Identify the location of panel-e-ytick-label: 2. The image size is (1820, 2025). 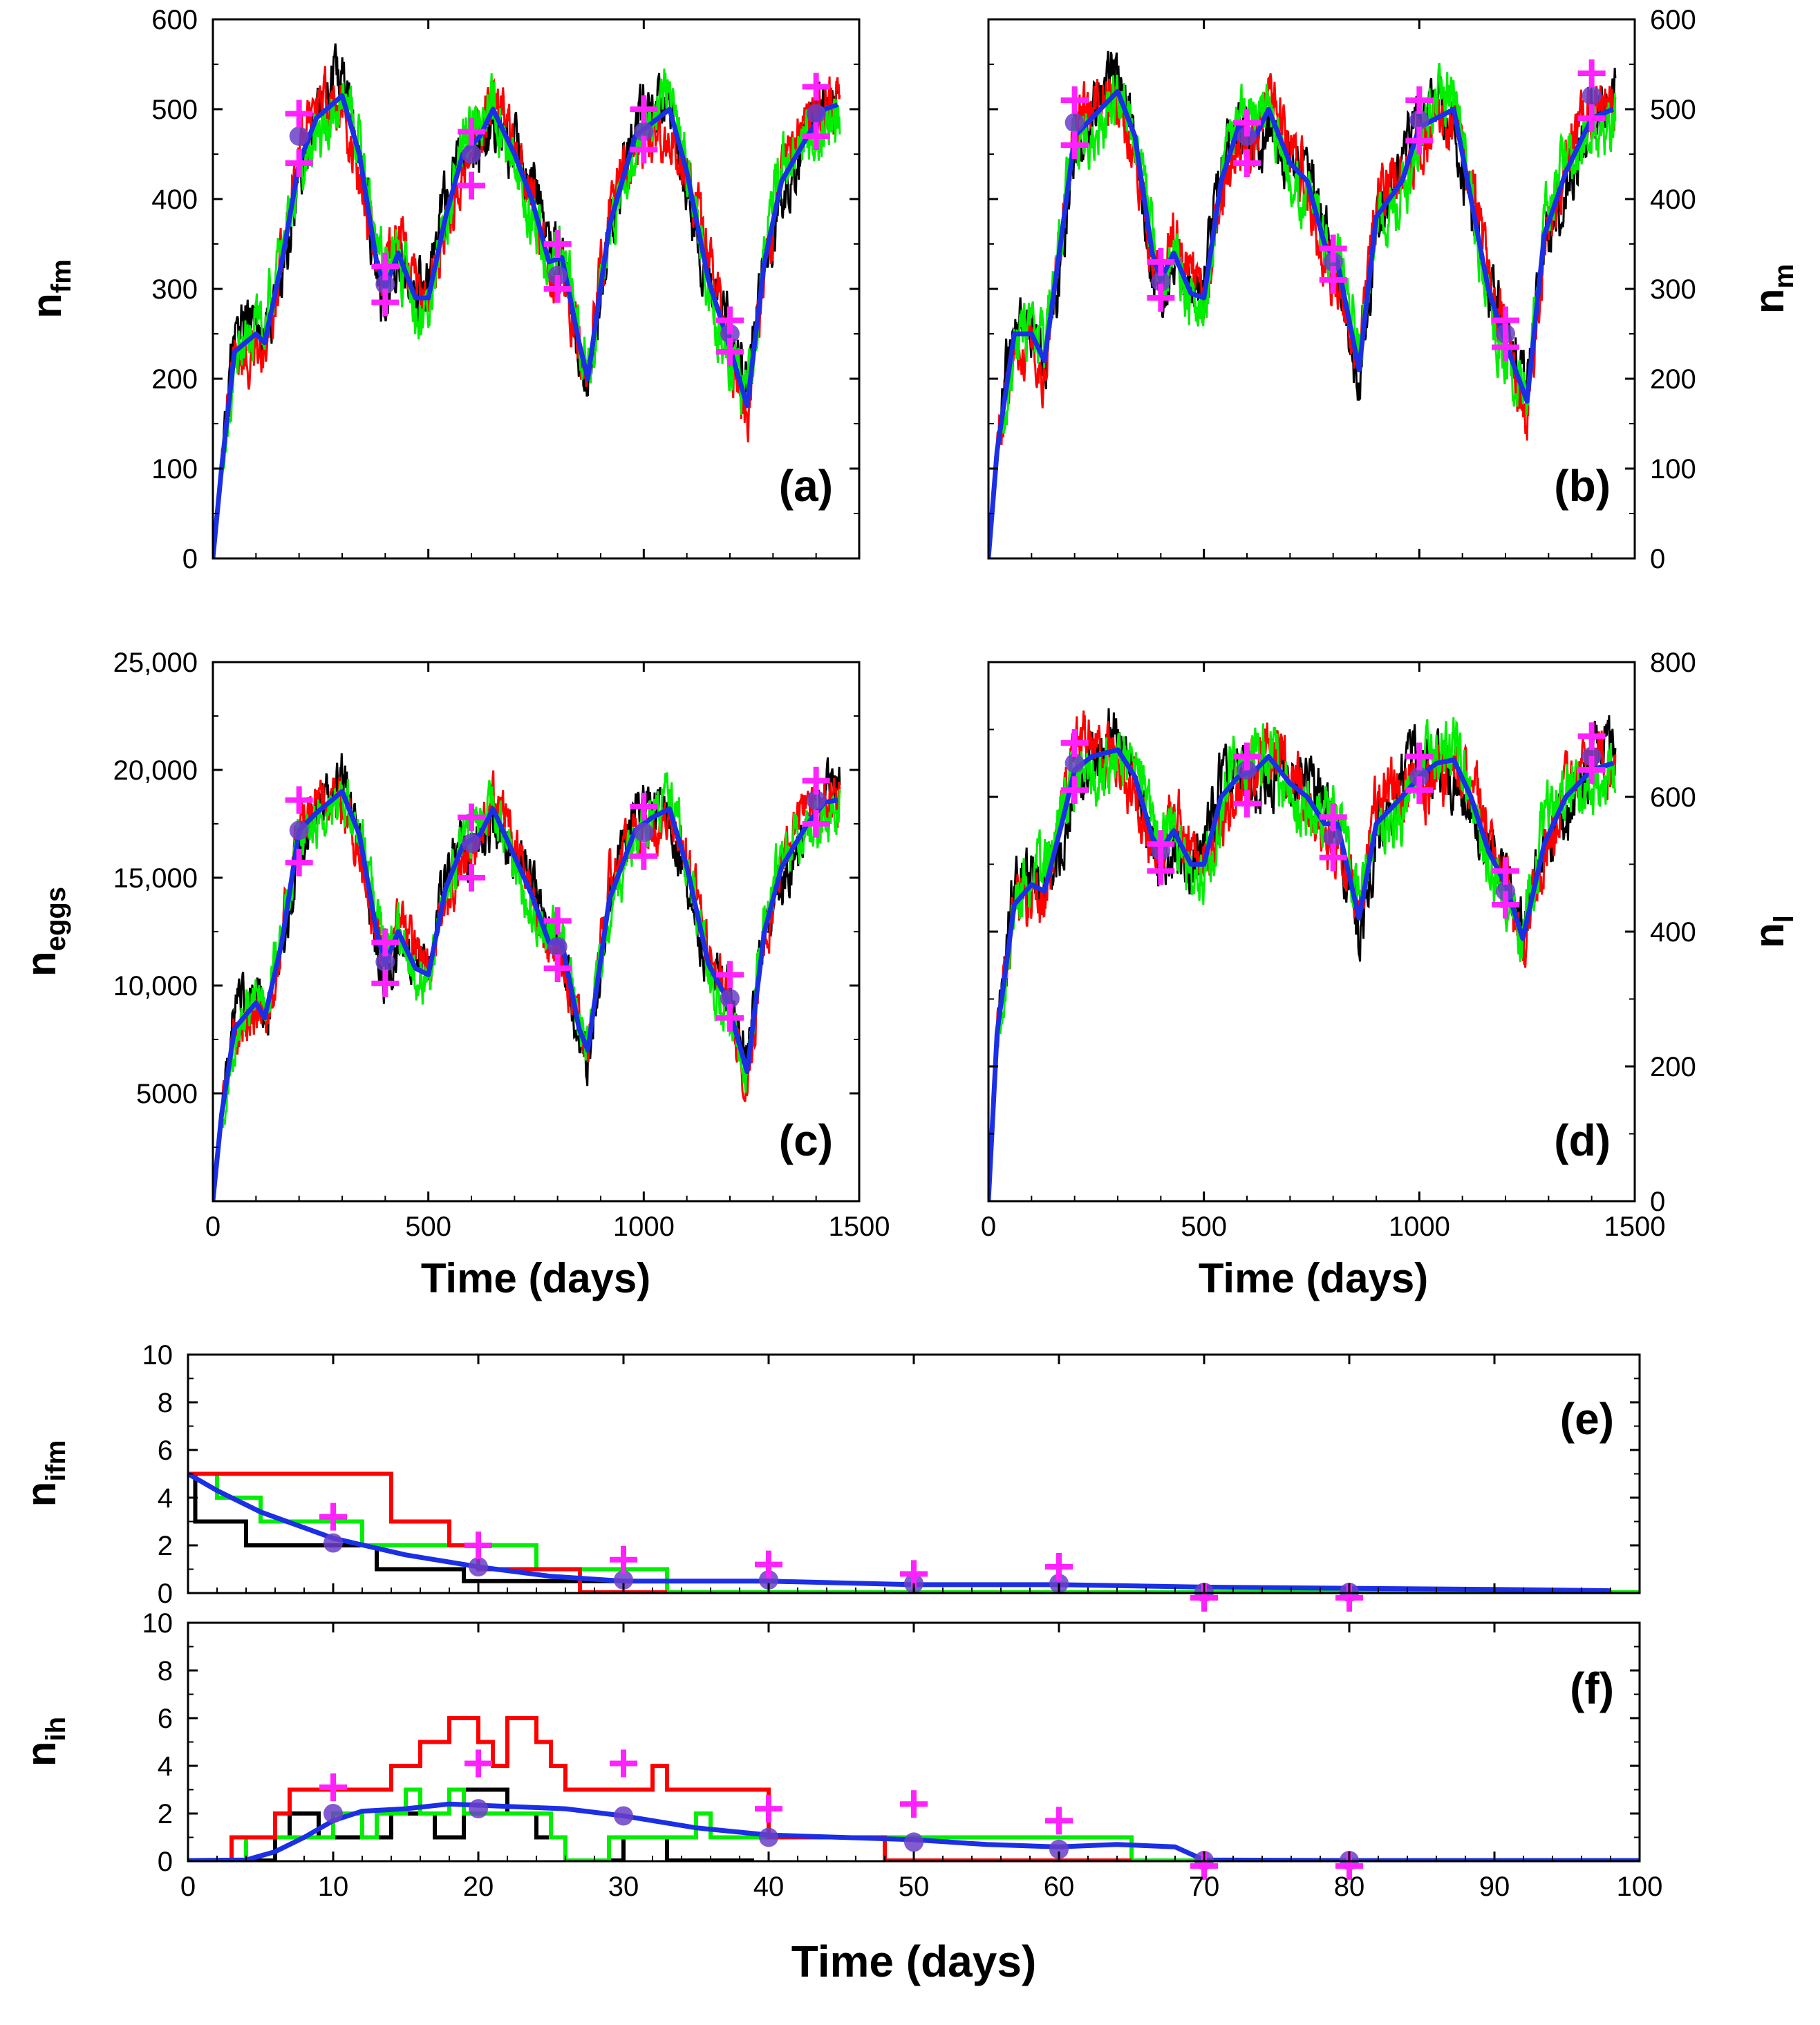
(165, 1546).